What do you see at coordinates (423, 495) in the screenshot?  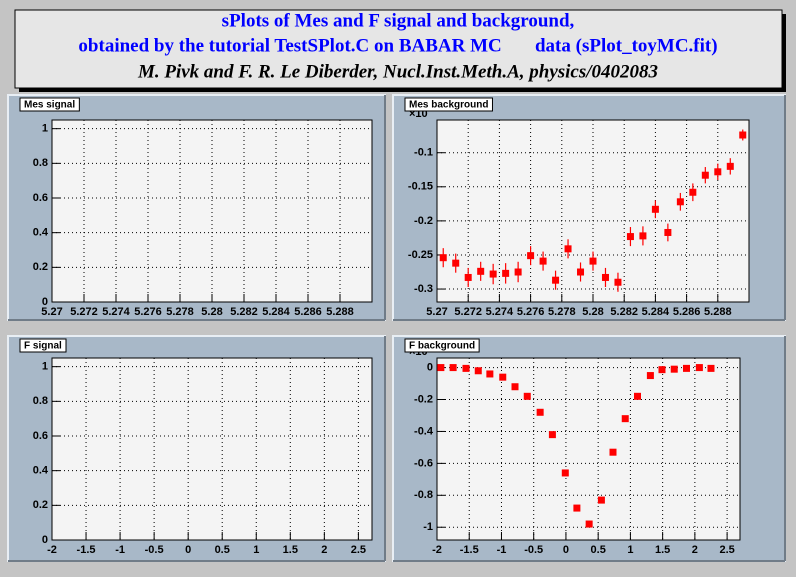 I see `y-tick-label: -0.8` at bounding box center [423, 495].